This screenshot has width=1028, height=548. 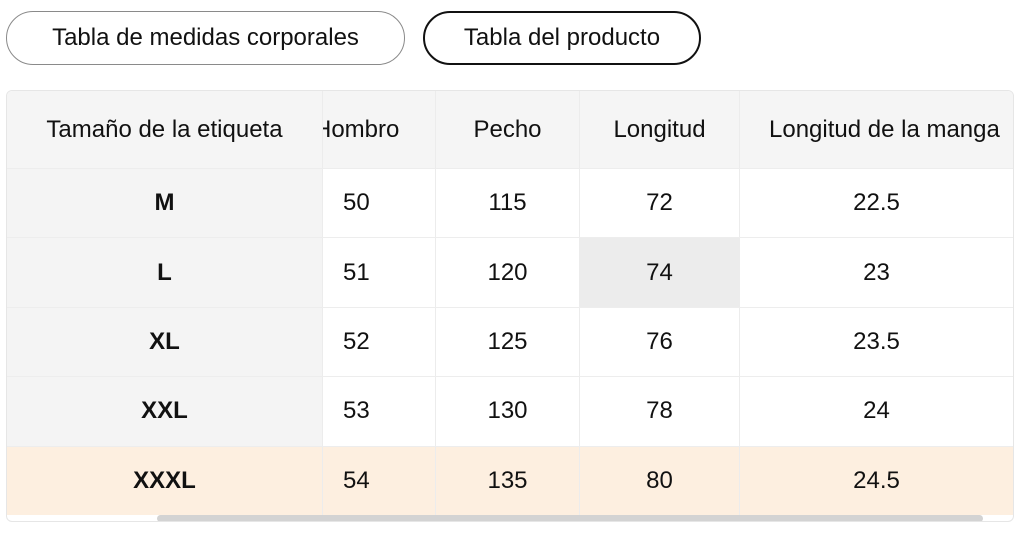 I want to click on cell-size: XXL, so click(x=165, y=411).